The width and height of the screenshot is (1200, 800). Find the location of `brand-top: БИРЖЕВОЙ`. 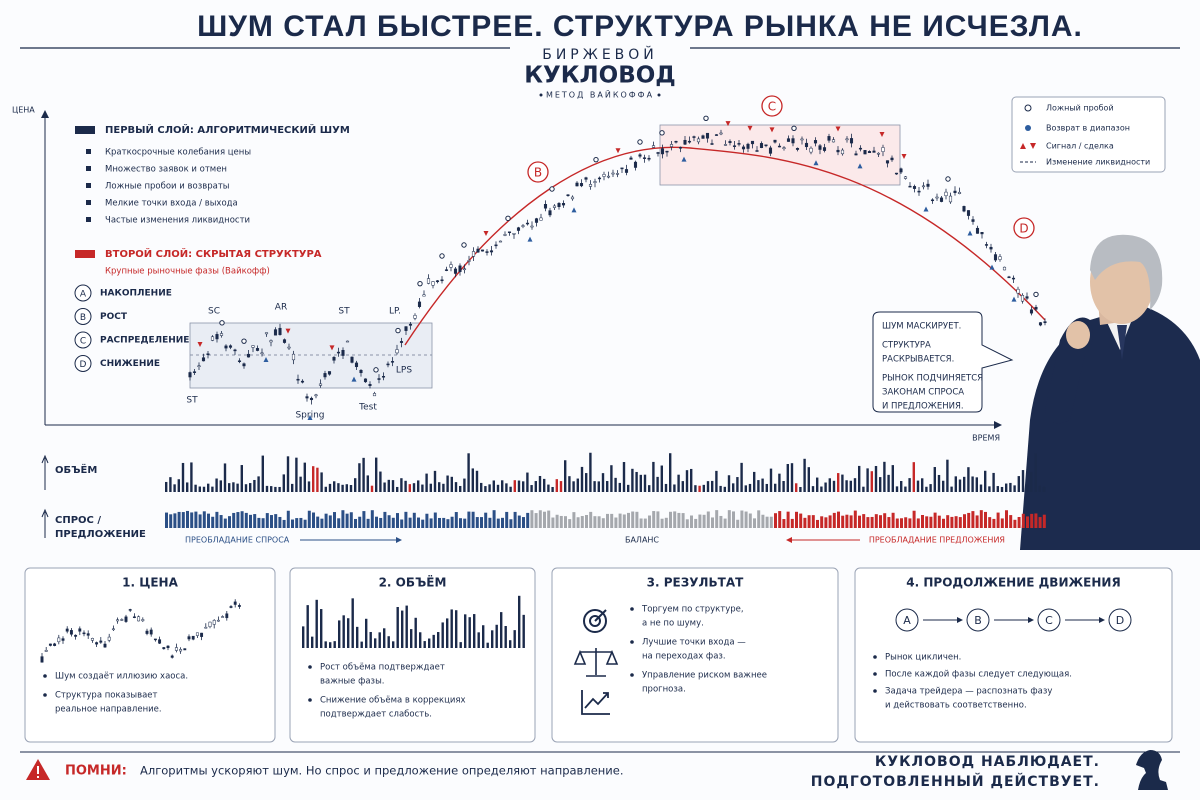

brand-top: БИРЖЕВОЙ is located at coordinates (600, 54).